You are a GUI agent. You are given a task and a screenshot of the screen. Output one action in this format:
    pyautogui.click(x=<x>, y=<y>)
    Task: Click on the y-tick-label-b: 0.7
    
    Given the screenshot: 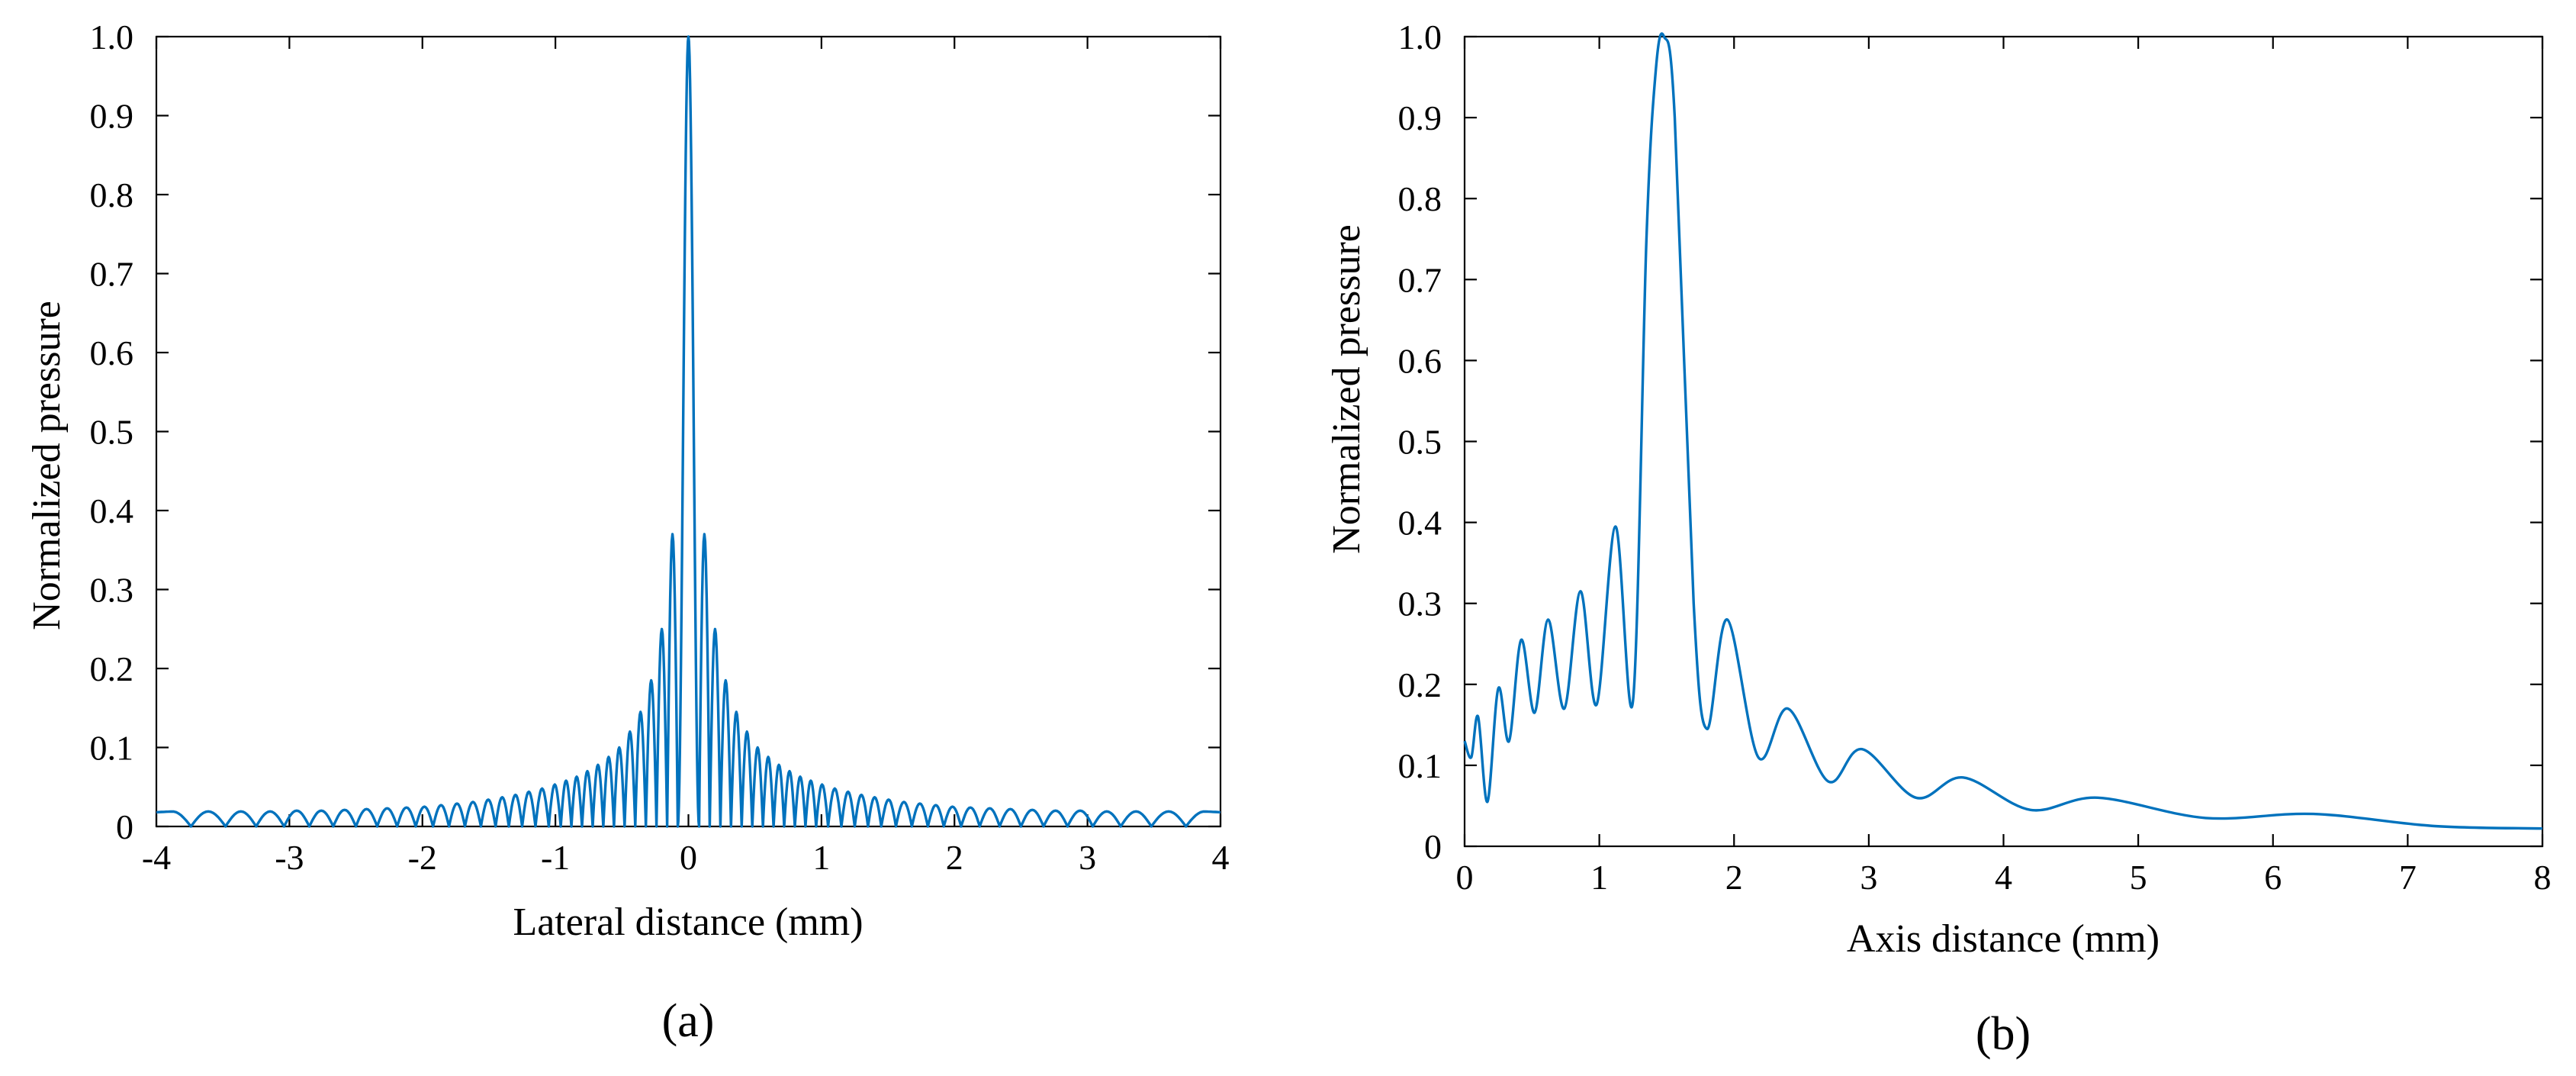 What is the action you would take?
    pyautogui.click(x=1420, y=279)
    